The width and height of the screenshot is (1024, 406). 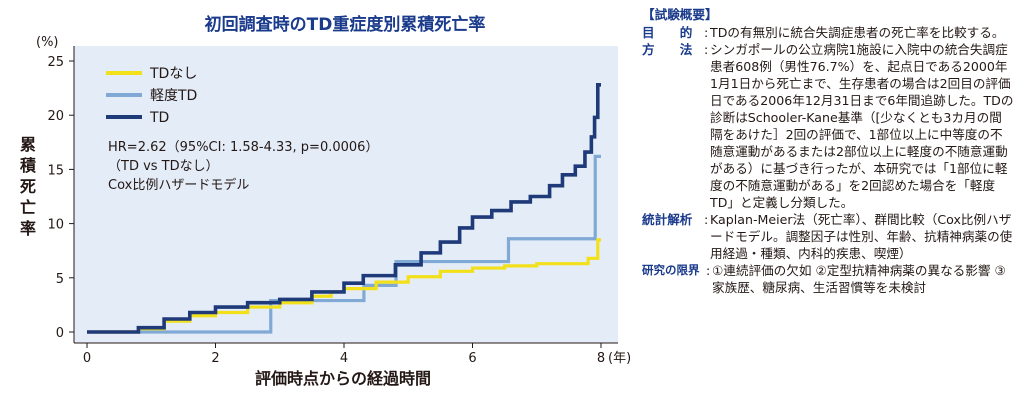 I want to click on x-tick-label: 0, so click(x=87, y=358).